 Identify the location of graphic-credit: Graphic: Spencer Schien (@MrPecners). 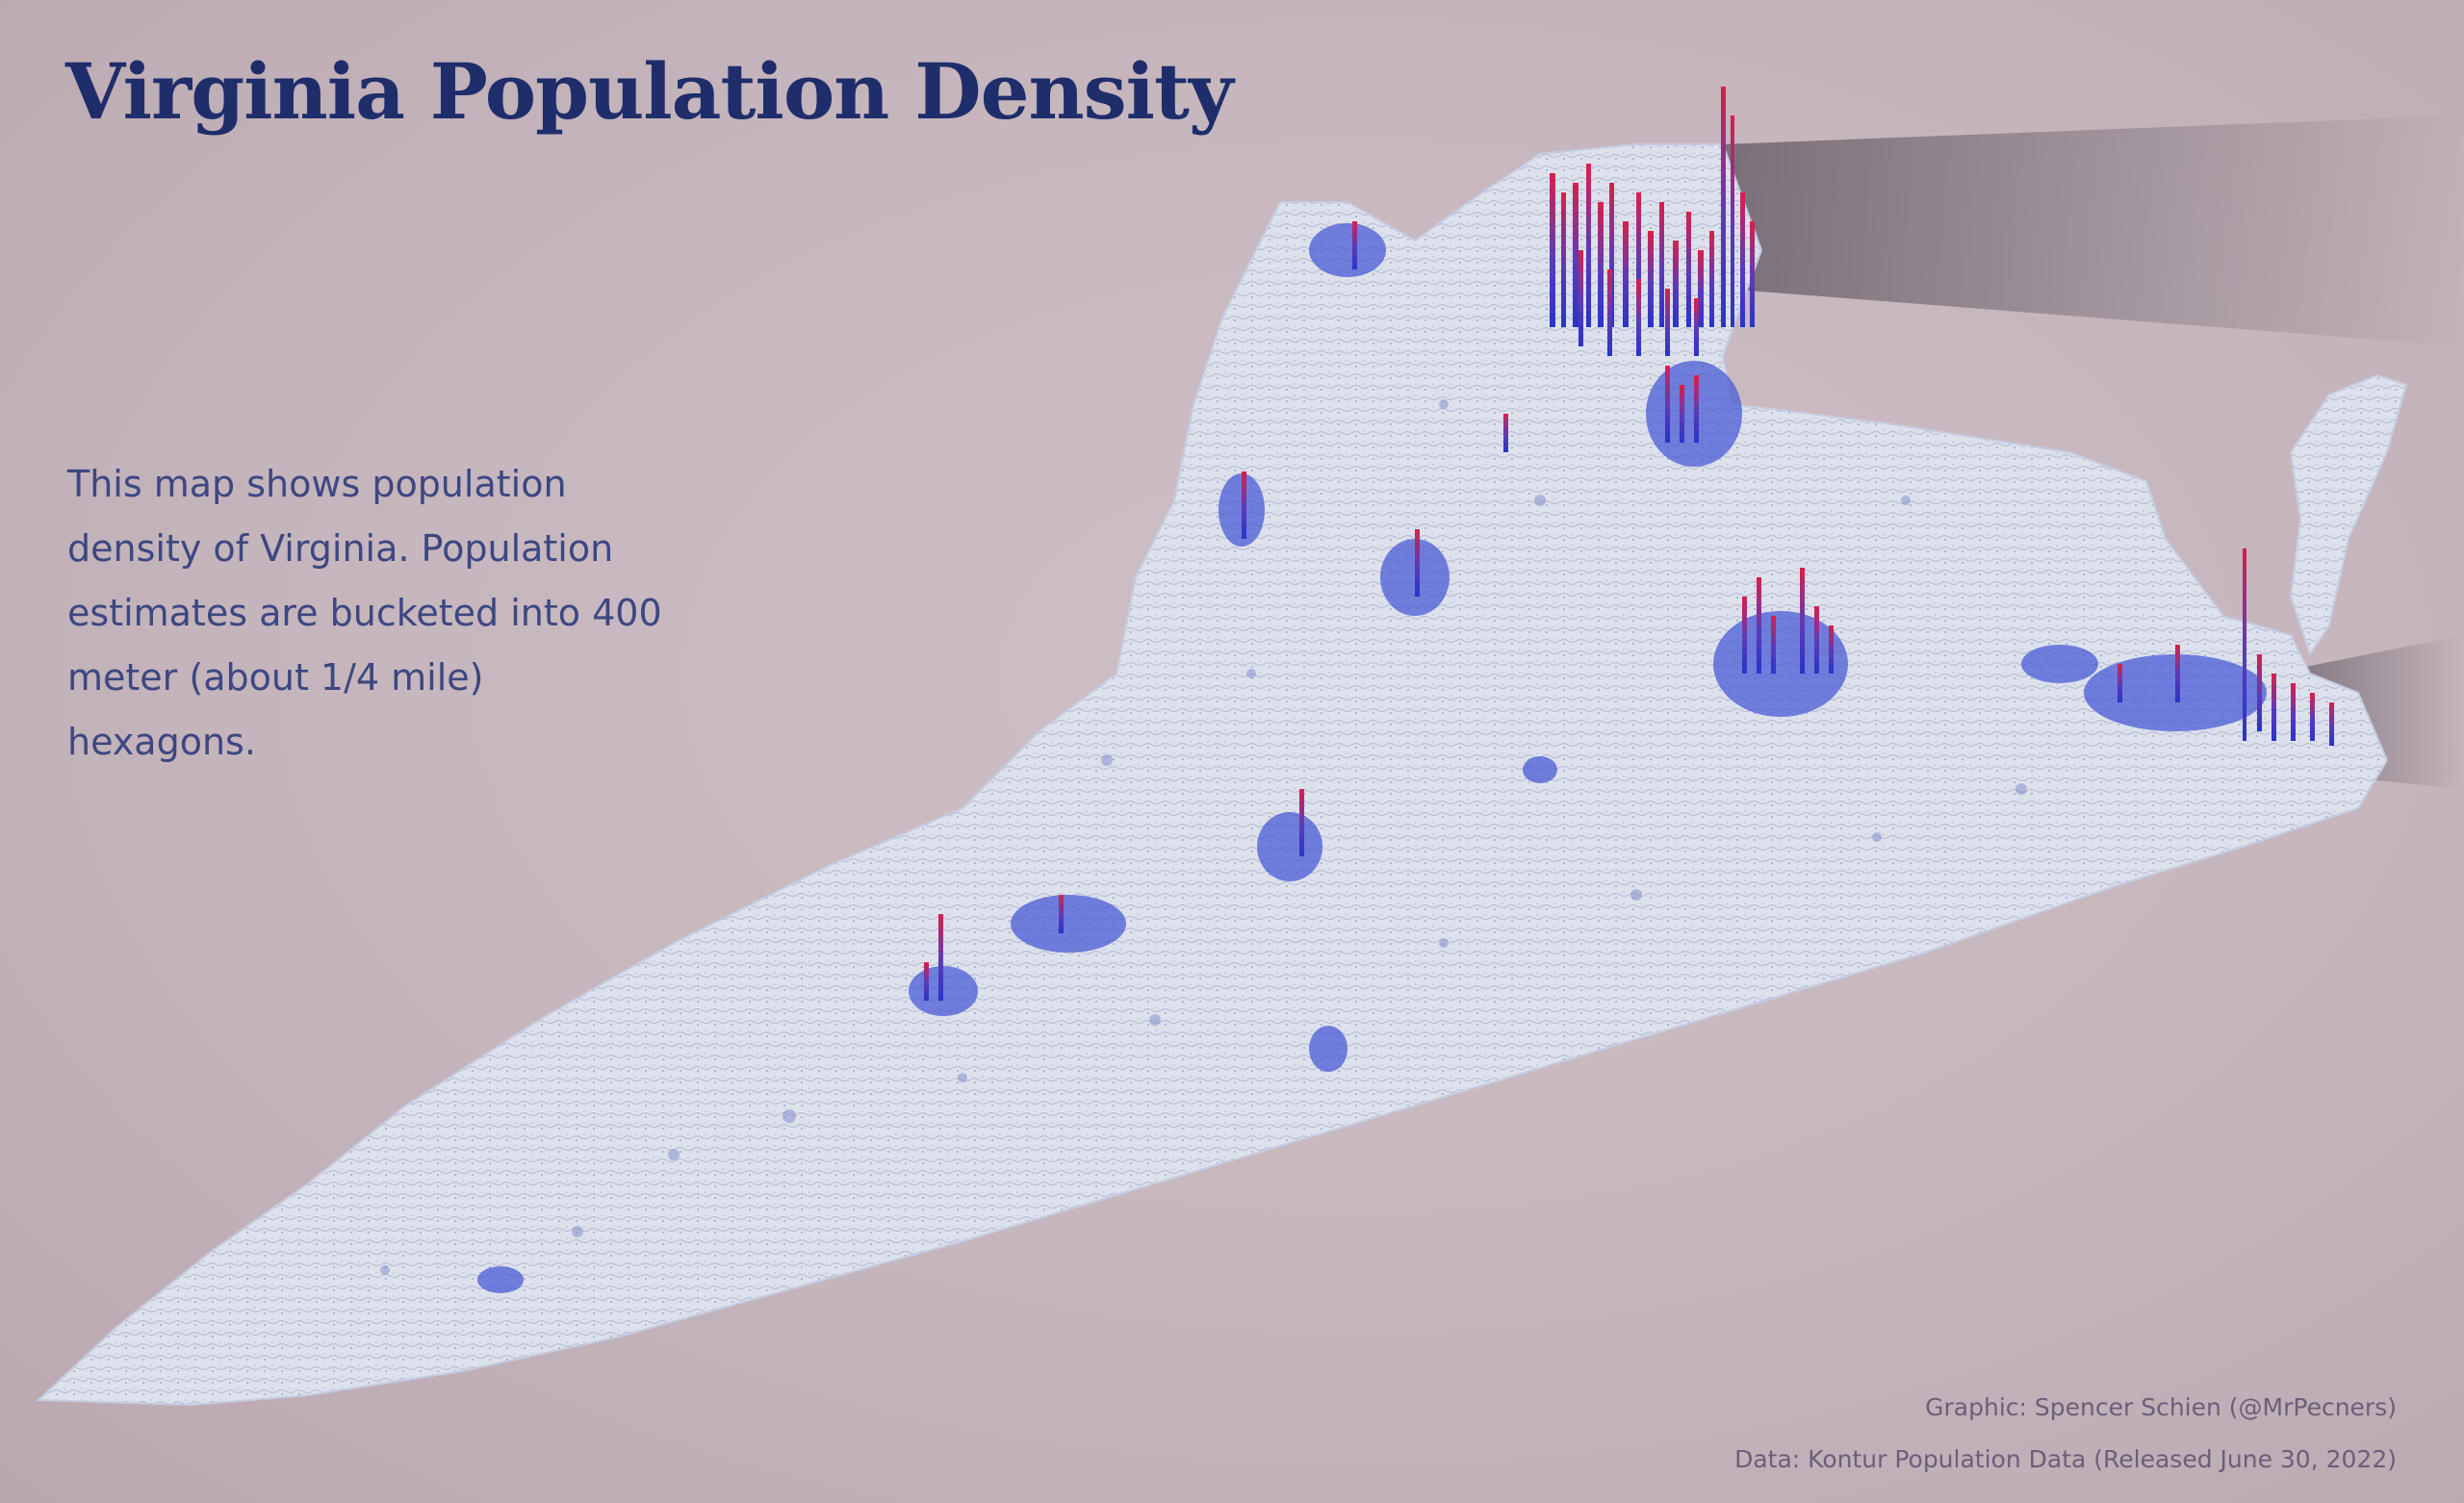
(2161, 1407).